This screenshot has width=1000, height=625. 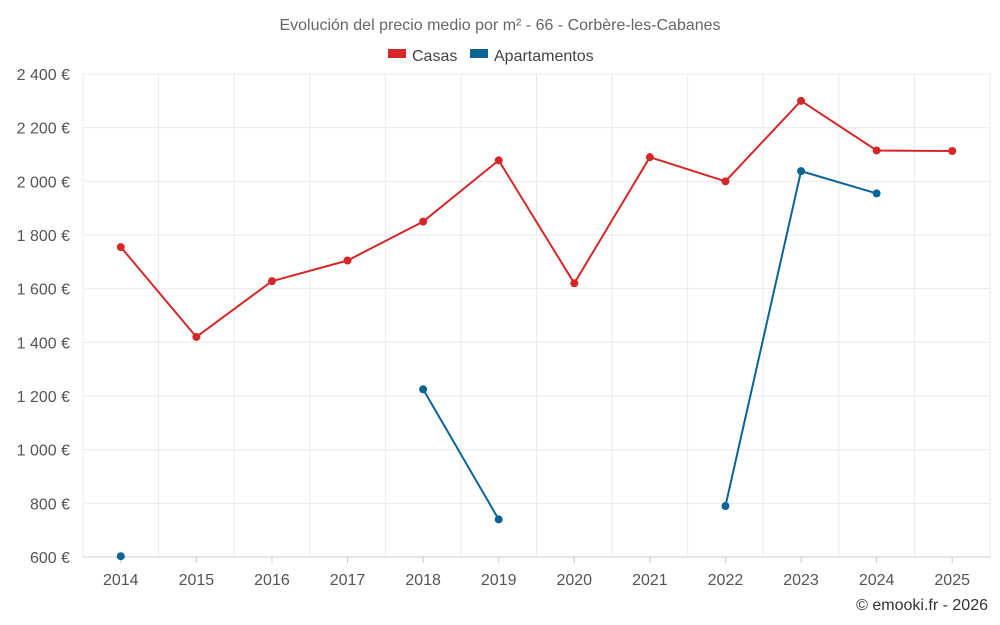 What do you see at coordinates (491, 56) in the screenshot?
I see `legend: Casas Apartamentos` at bounding box center [491, 56].